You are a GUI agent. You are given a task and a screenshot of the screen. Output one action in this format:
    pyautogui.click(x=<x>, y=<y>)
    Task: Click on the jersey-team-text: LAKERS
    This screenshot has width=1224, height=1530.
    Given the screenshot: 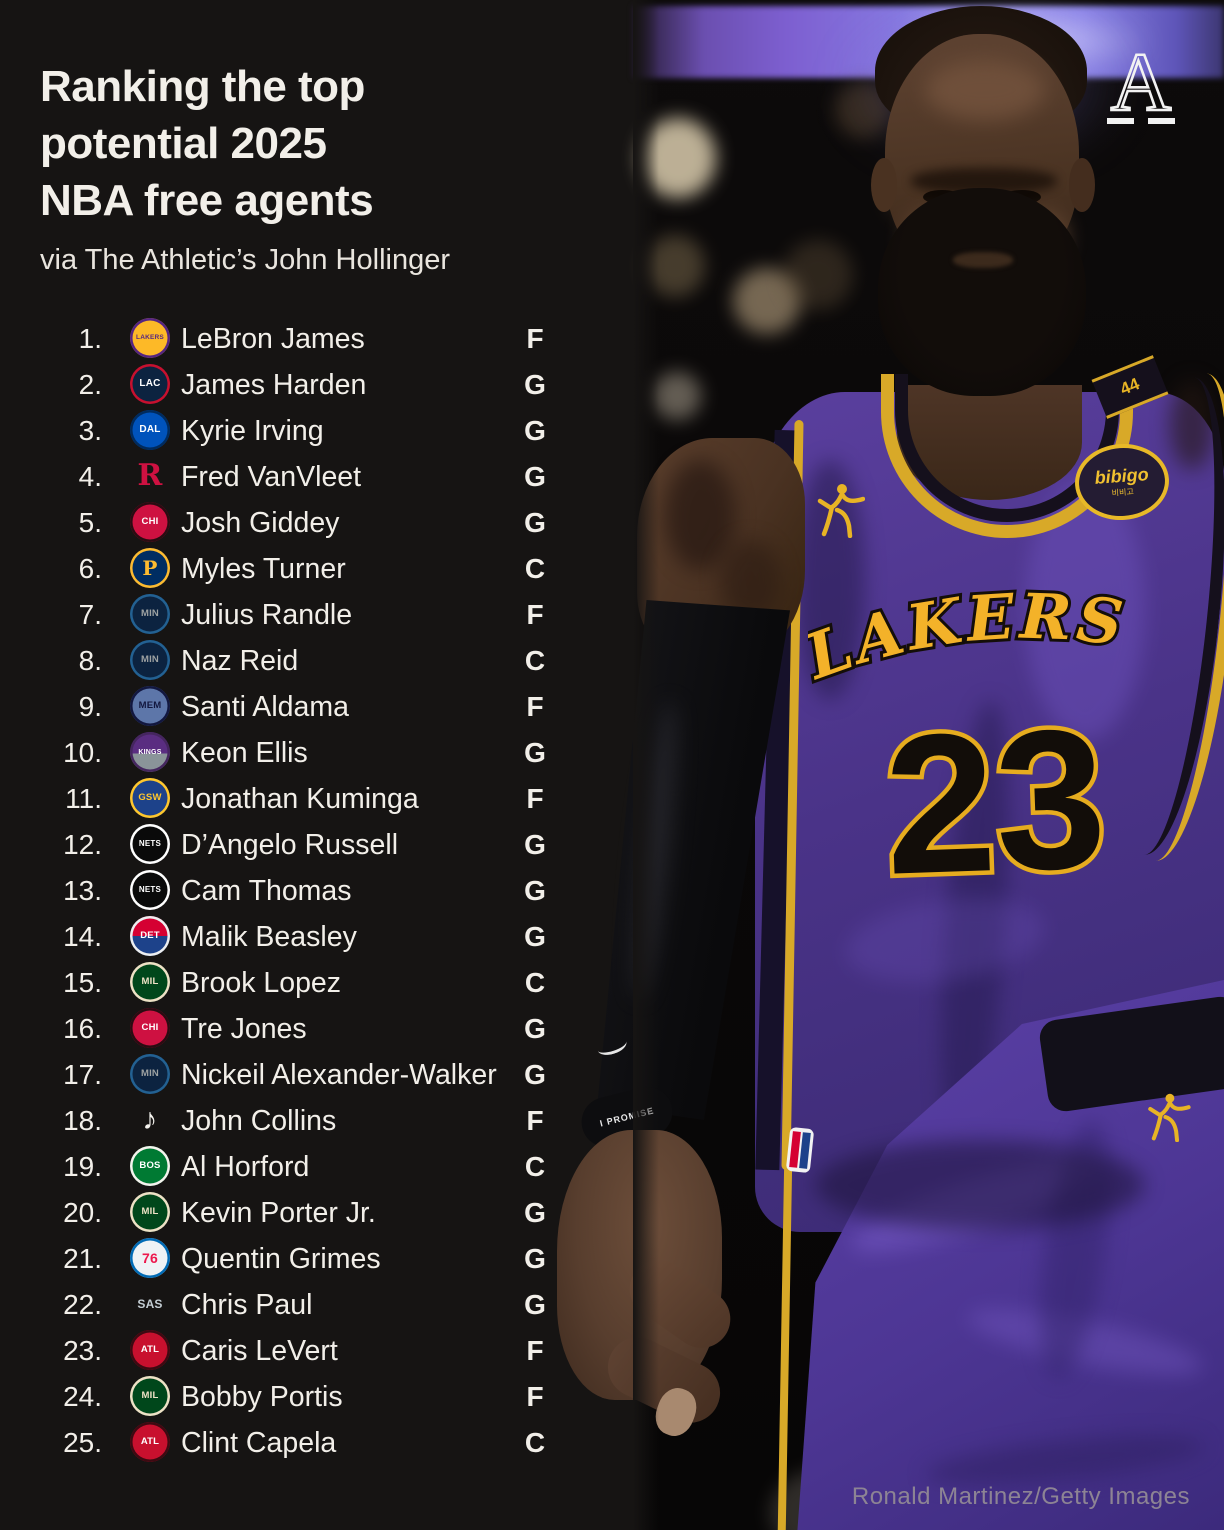 What is the action you would take?
    pyautogui.click(x=969, y=636)
    